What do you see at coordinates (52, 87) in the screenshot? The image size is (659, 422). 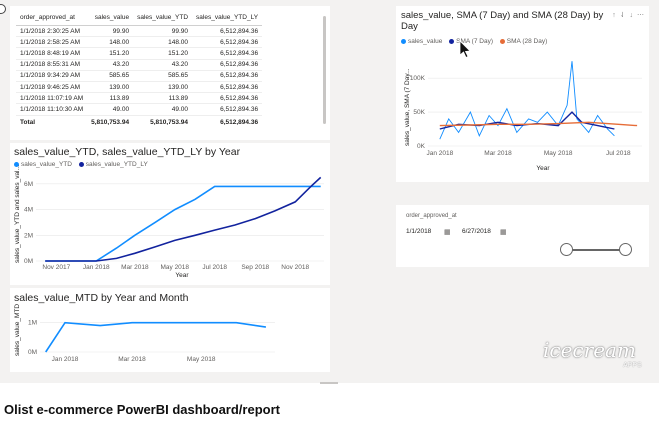 I see `table-cell: 1/1/2018 9:46:25 AM` at bounding box center [52, 87].